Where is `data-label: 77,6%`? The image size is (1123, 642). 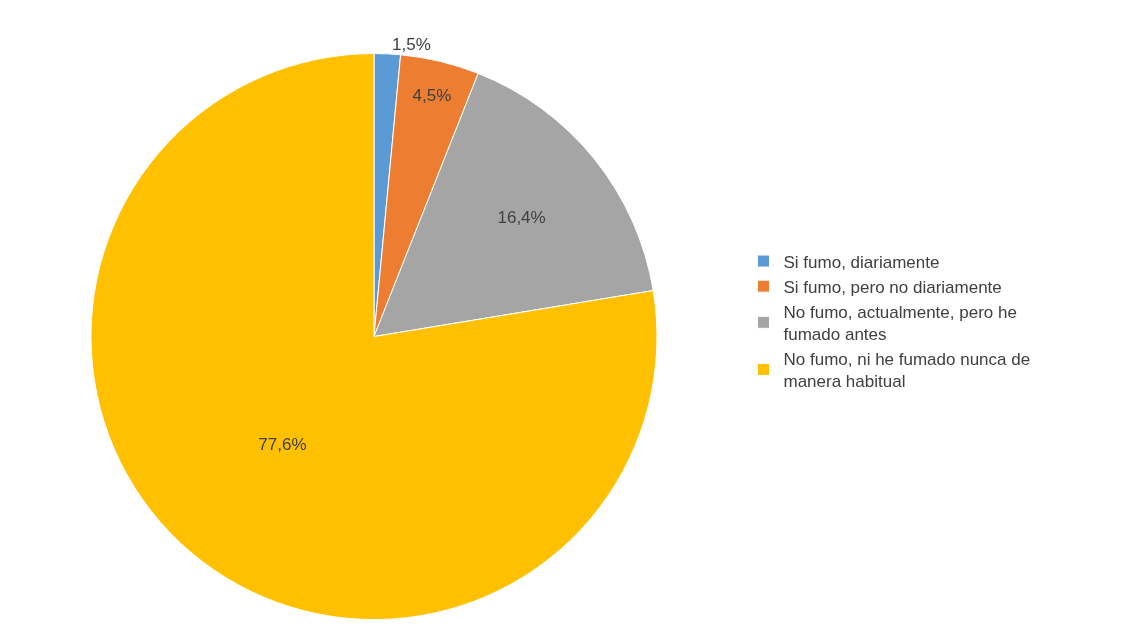 data-label: 77,6% is located at coordinates (282, 444).